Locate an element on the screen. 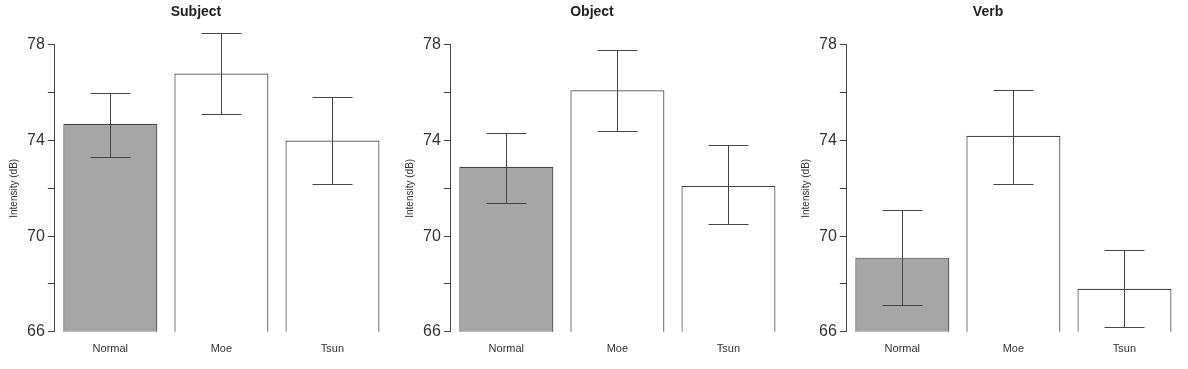  chart-title: Subject is located at coordinates (196, 11).